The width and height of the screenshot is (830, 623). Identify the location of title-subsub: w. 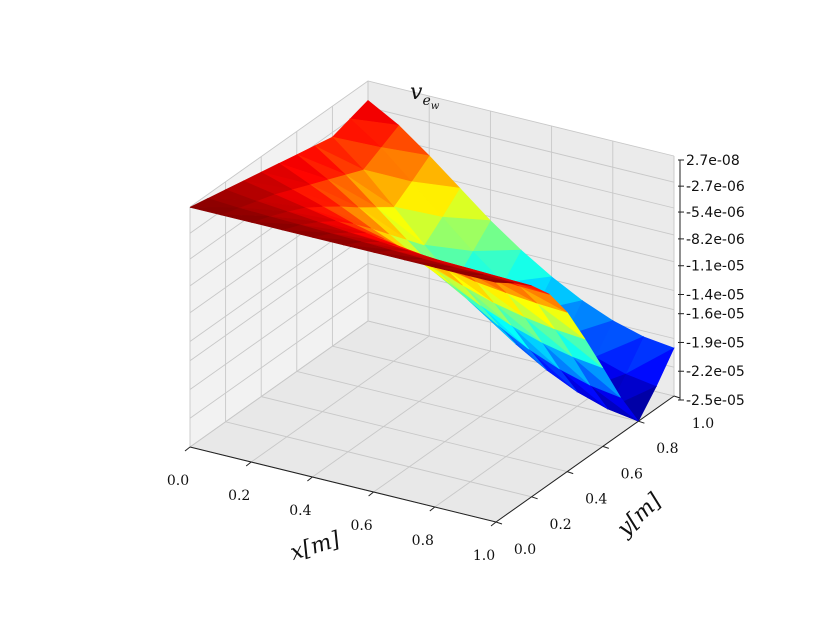
(435, 106).